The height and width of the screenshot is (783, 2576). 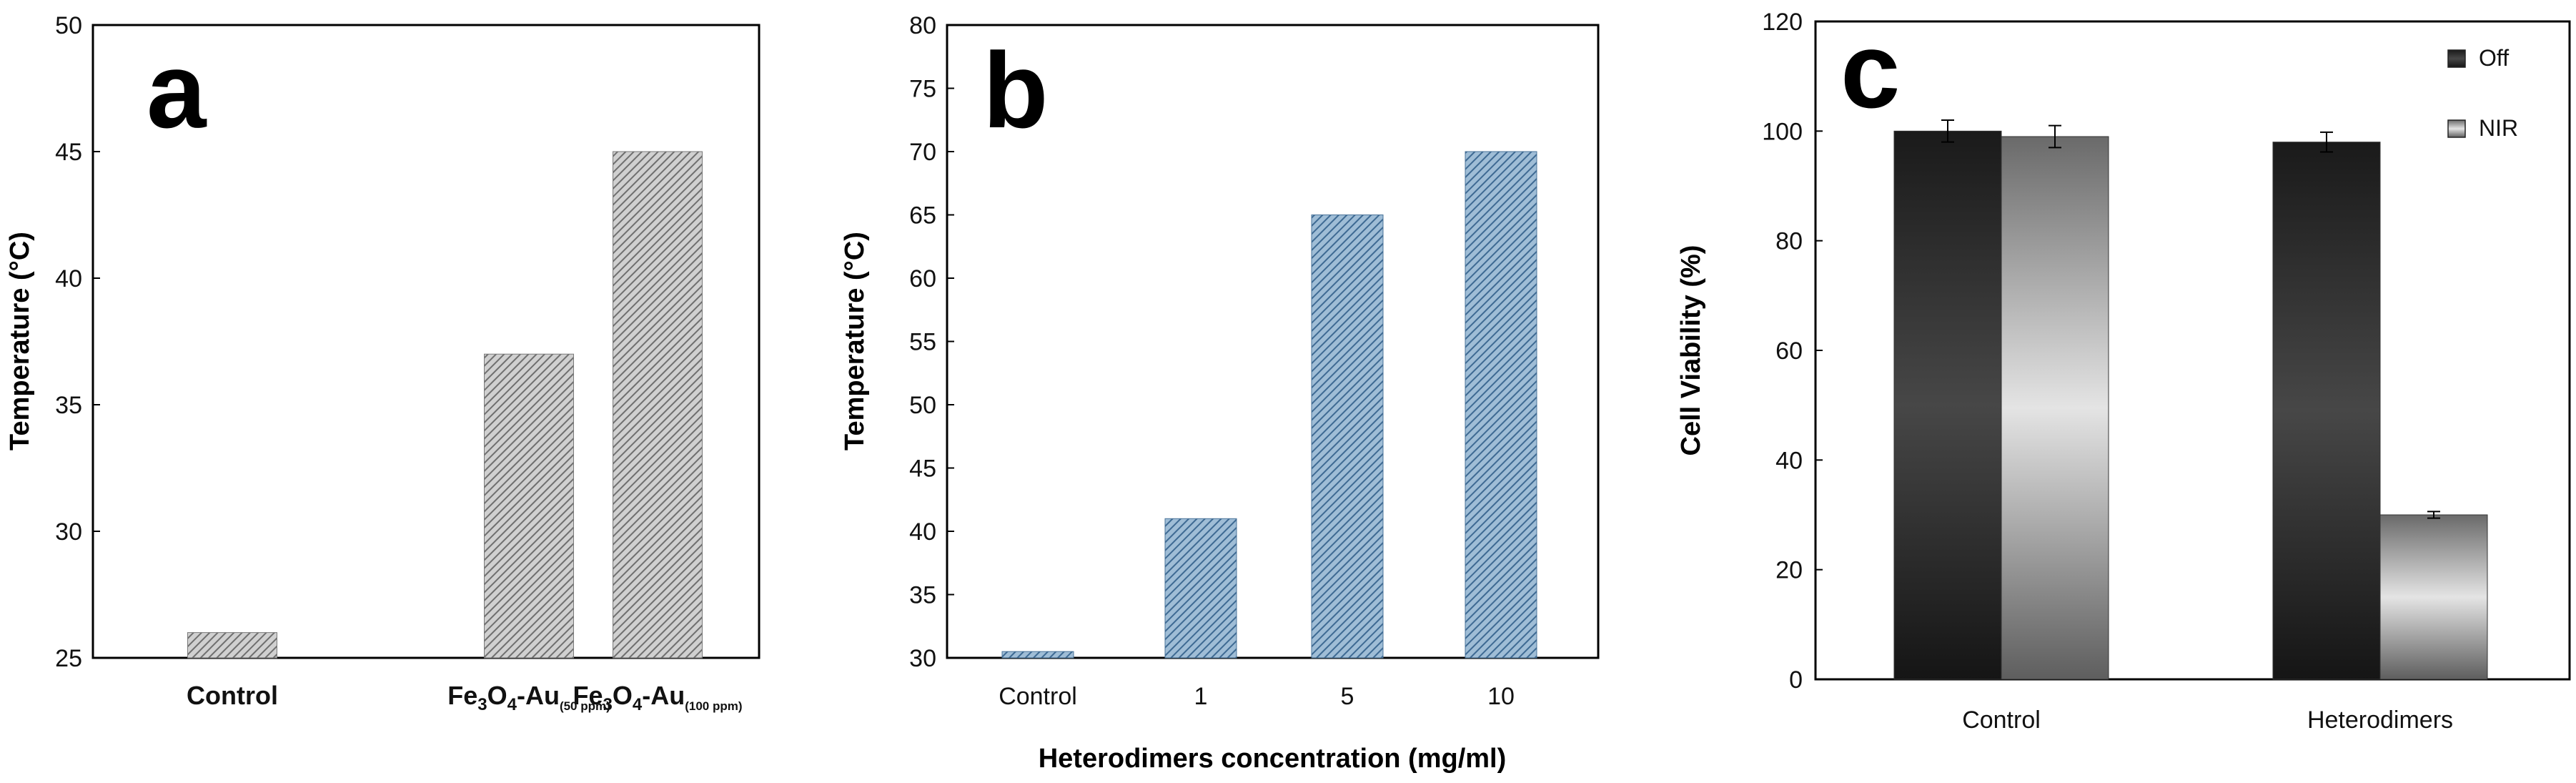 What do you see at coordinates (1273, 759) in the screenshot?
I see `x-axis-label: Heterodimers concentration (mg/ml)` at bounding box center [1273, 759].